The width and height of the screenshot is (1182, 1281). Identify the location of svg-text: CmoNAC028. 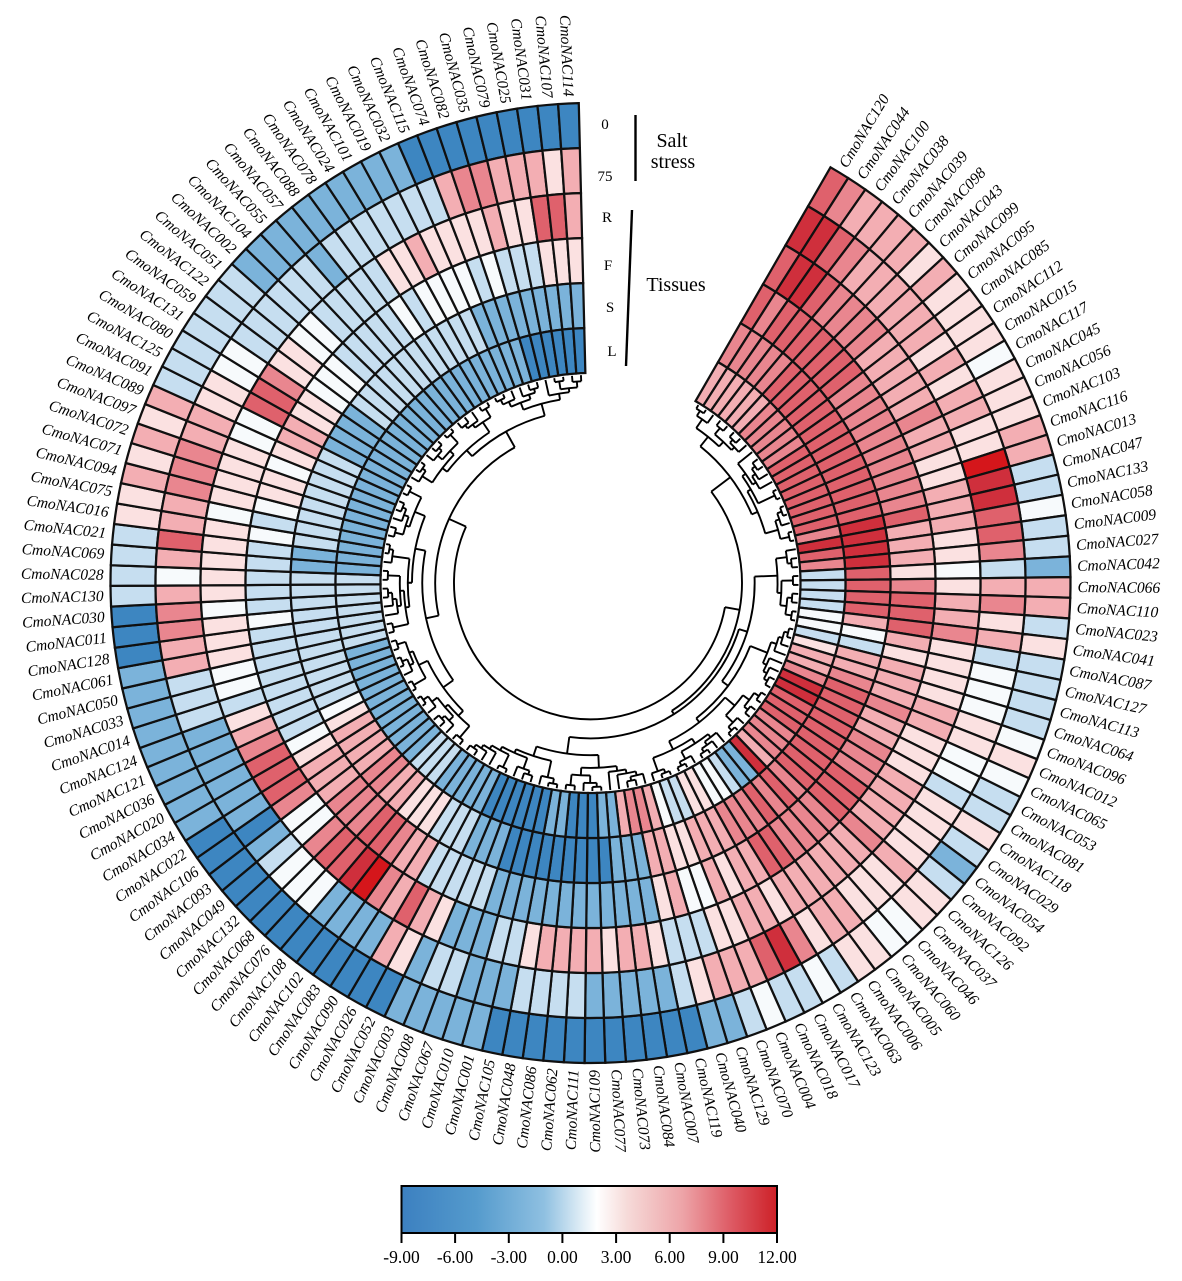
(62, 575).